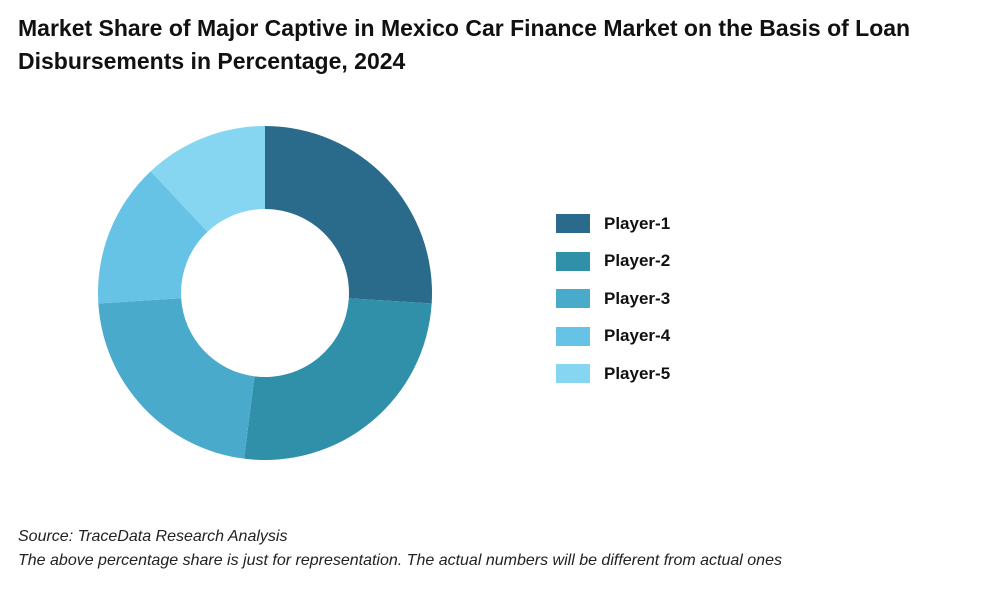 The width and height of the screenshot is (1000, 600). I want to click on legend-item-player-1: Player-1, so click(613, 224).